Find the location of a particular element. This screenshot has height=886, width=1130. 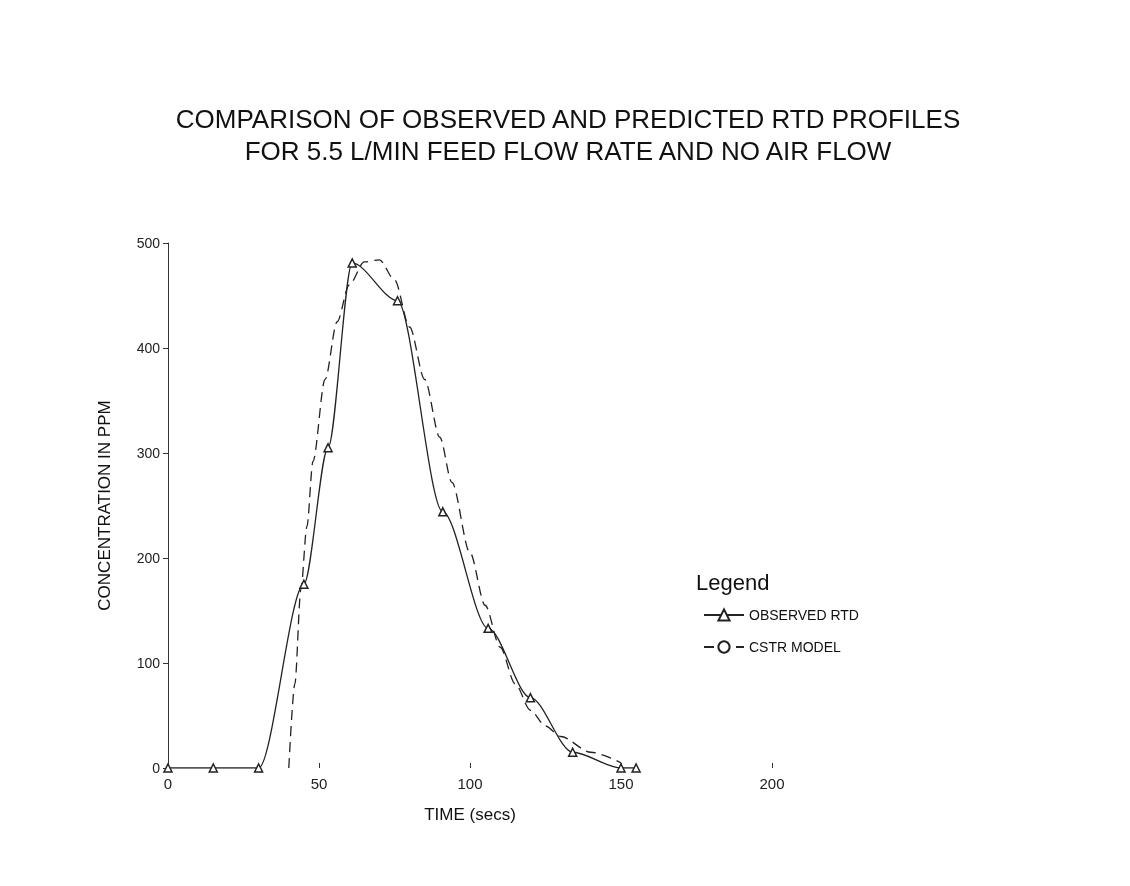

y-tick-label: 200 is located at coordinates (148, 558).